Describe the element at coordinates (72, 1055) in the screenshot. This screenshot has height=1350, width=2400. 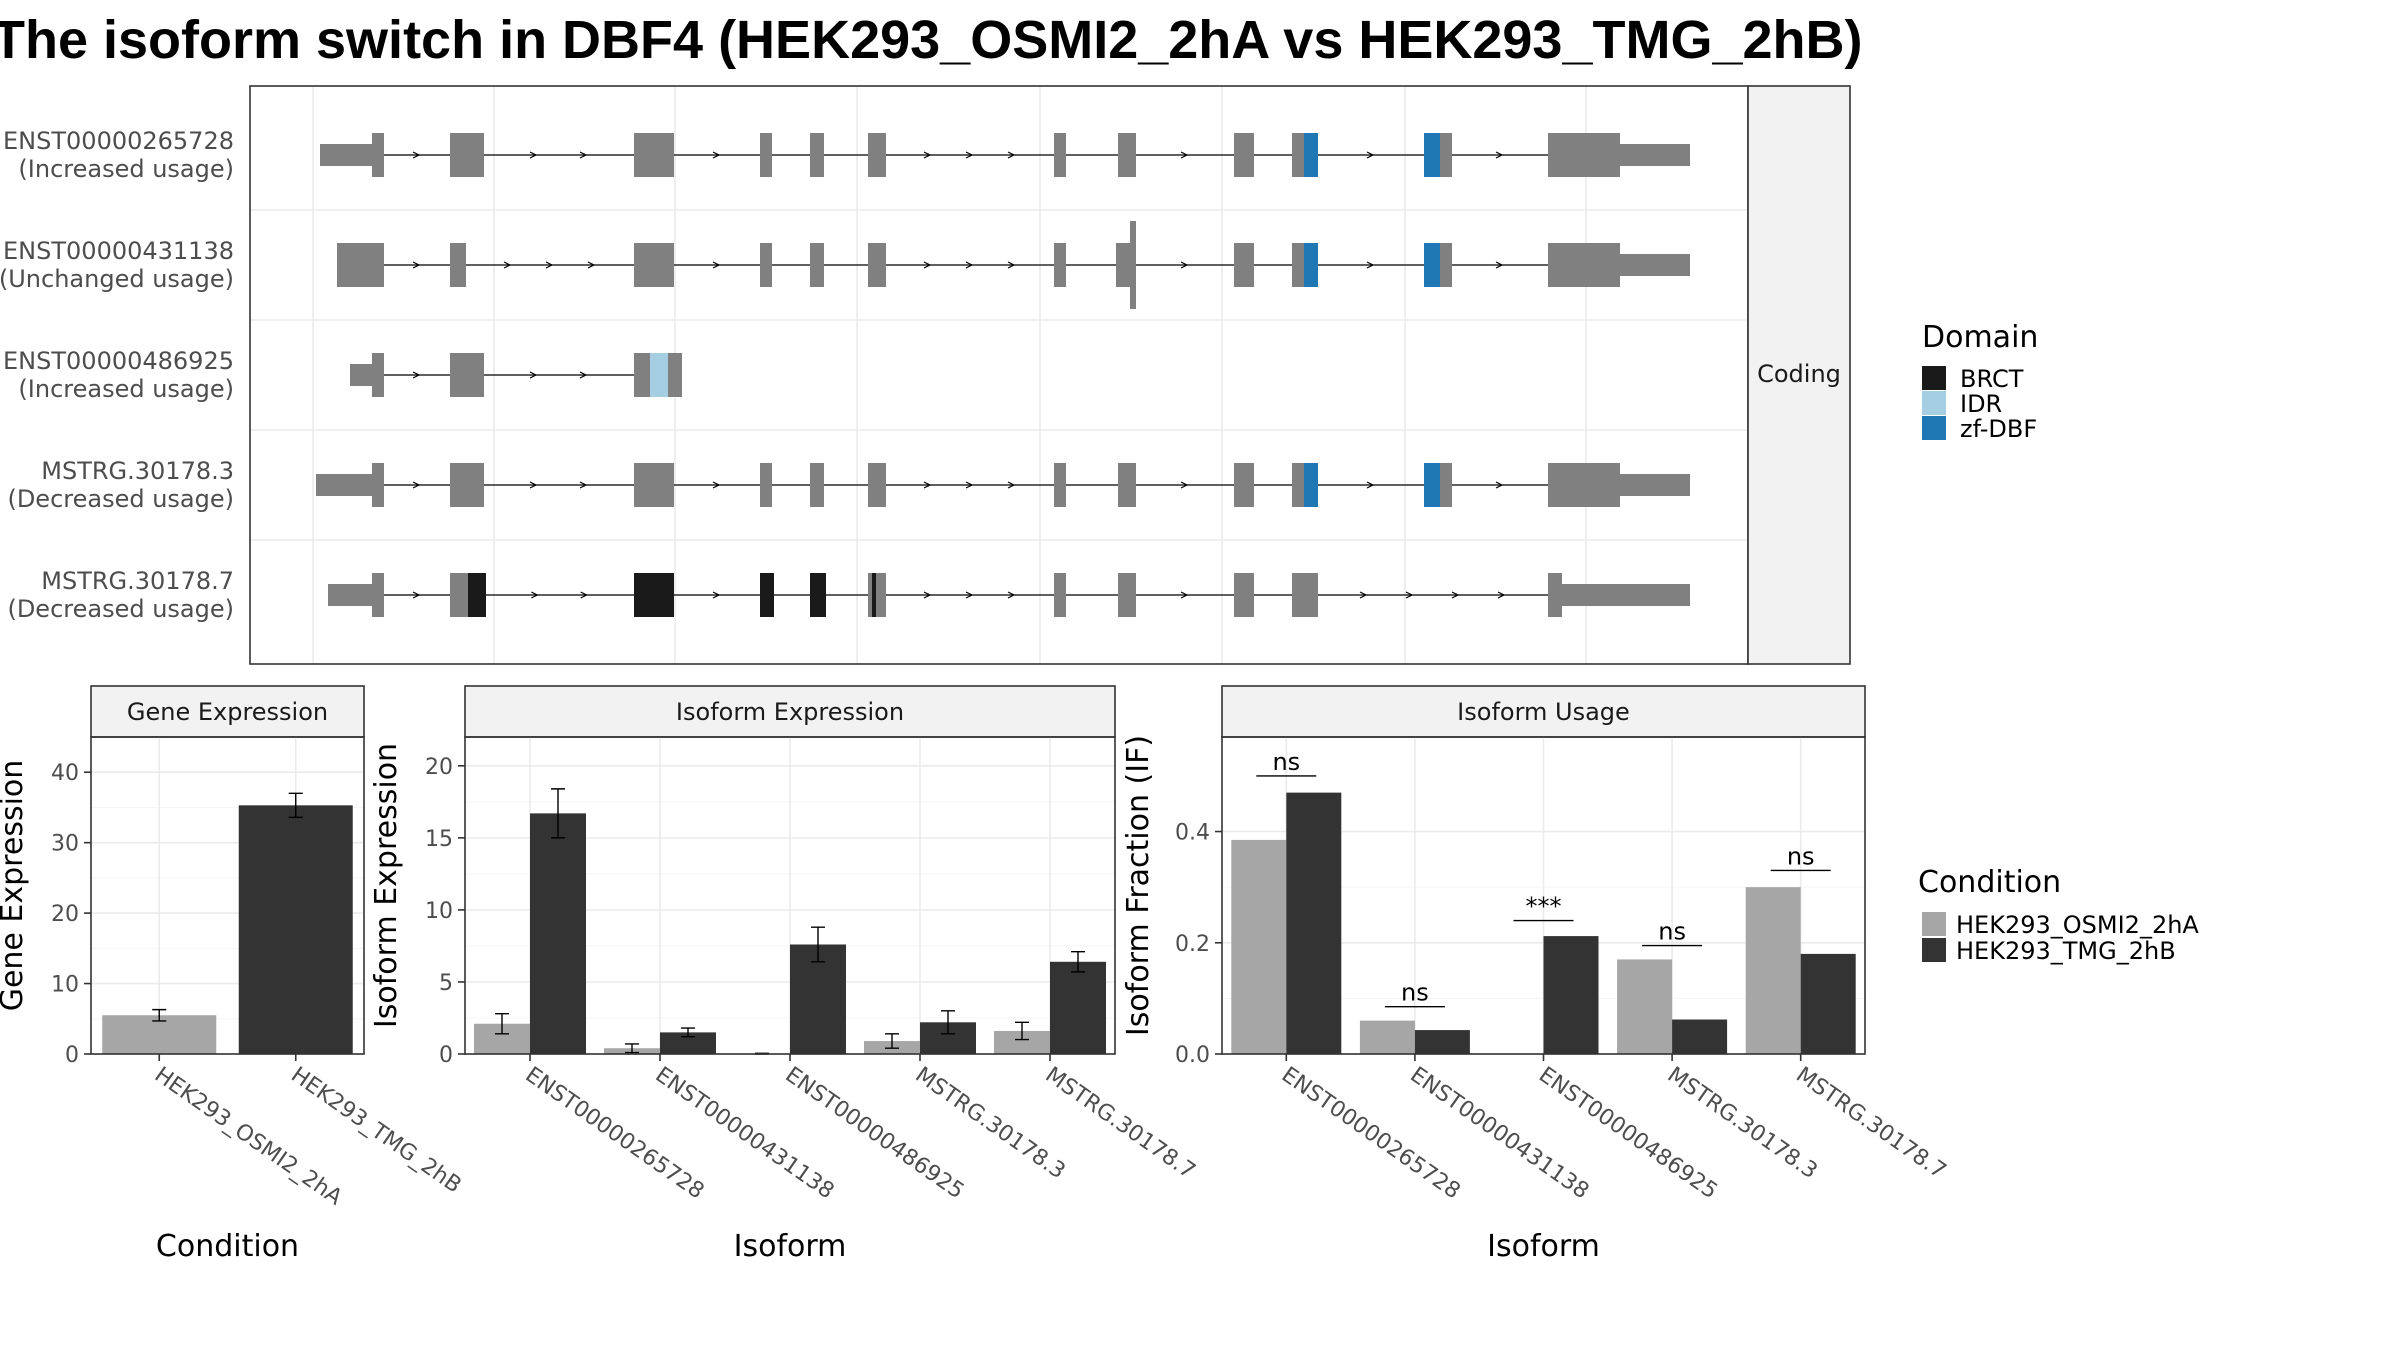
I see `y-tick-label-0: 0` at that location.